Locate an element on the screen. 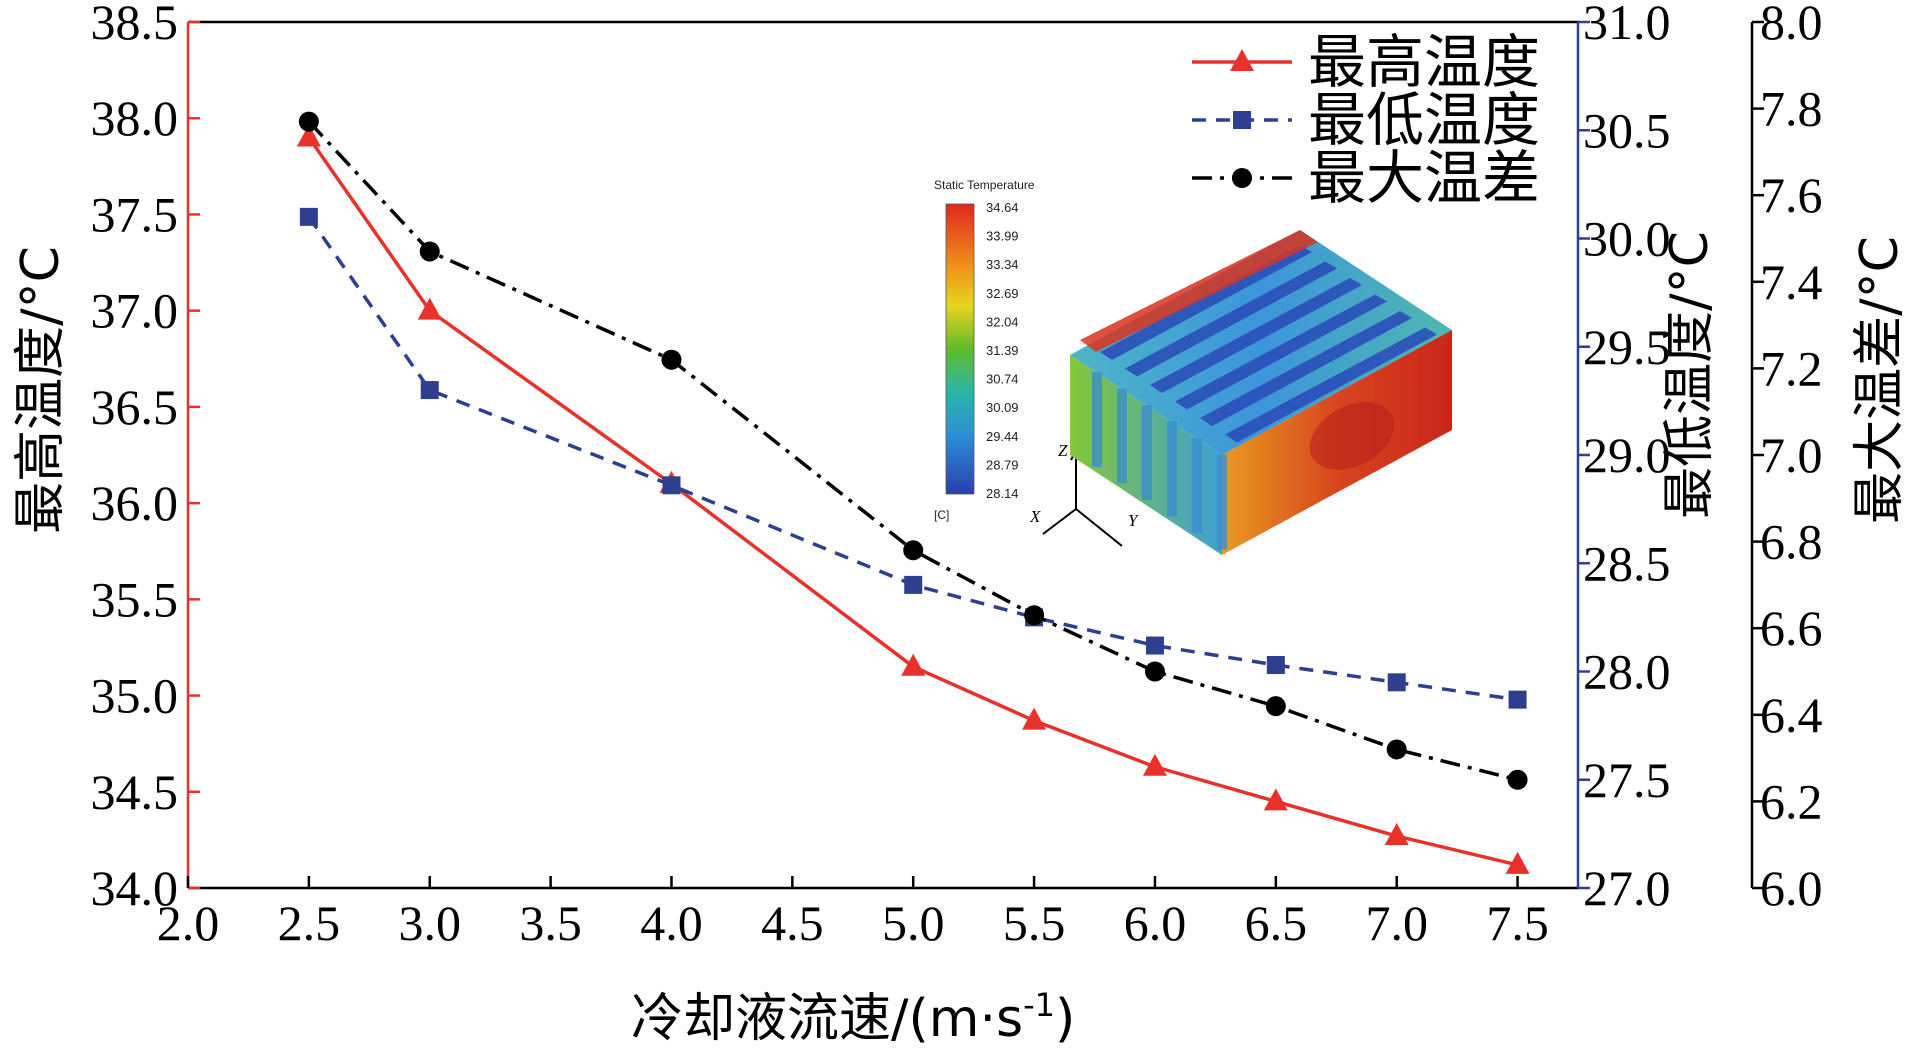  triad-x-label: X is located at coordinates (1035, 516).